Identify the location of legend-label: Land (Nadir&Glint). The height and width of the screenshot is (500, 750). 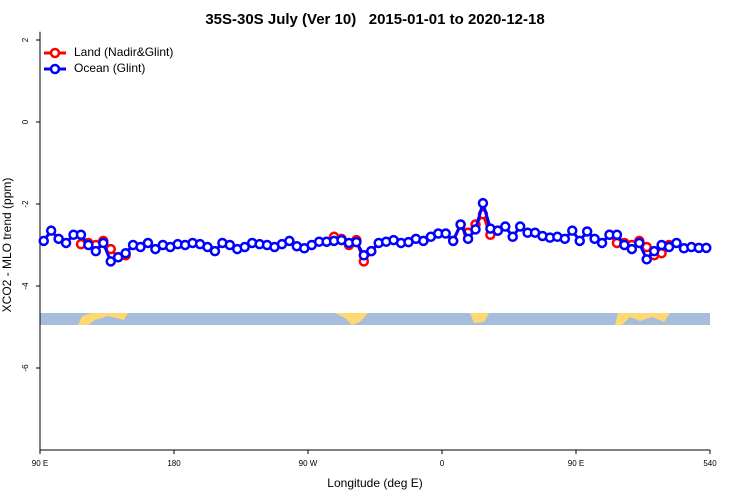
(123, 52).